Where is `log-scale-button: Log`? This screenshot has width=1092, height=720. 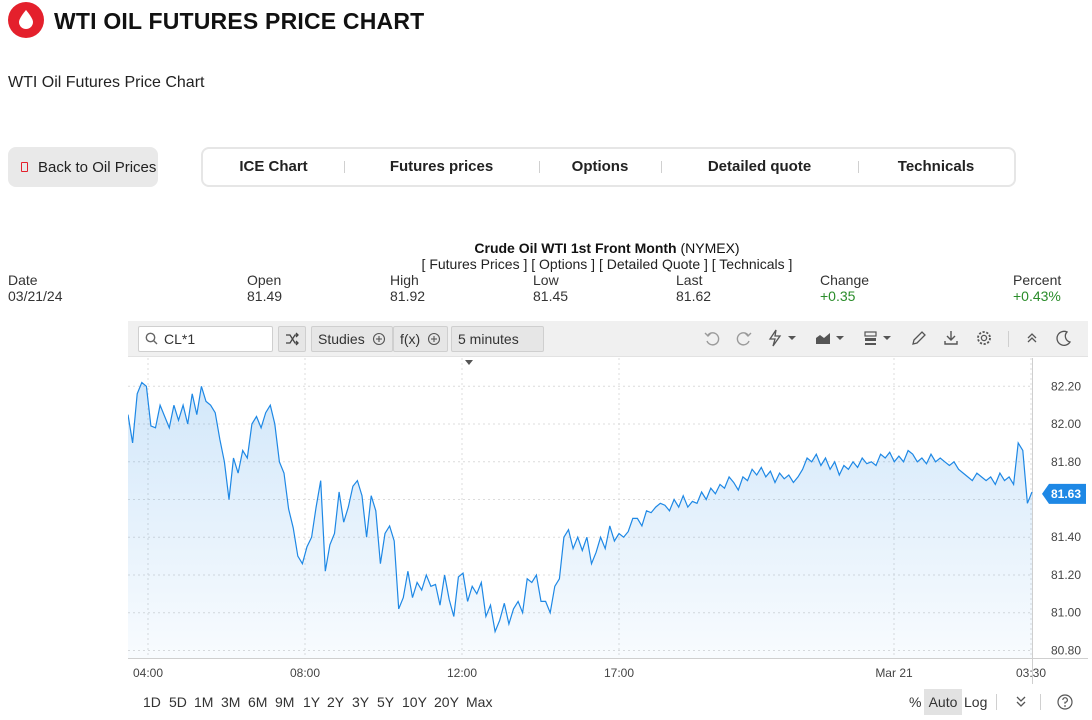
log-scale-button: Log is located at coordinates (976, 702).